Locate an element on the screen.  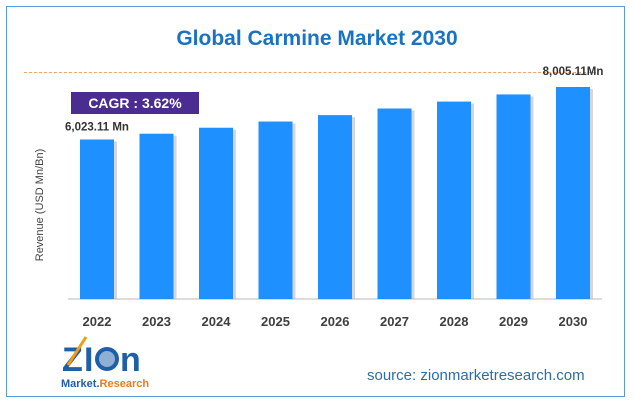
zion-logo: Z I n Market.Research is located at coordinates (105, 363).